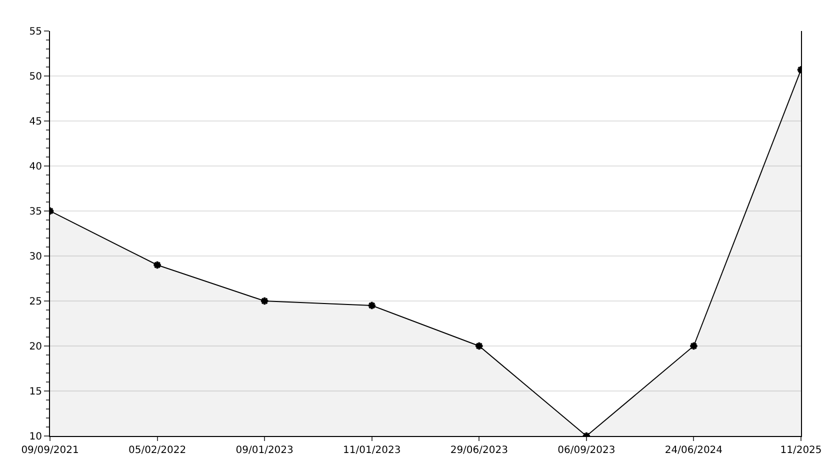 The height and width of the screenshot is (468, 834). Describe the element at coordinates (693, 450) in the screenshot. I see `x-tick-label: 24/06/2024` at that location.